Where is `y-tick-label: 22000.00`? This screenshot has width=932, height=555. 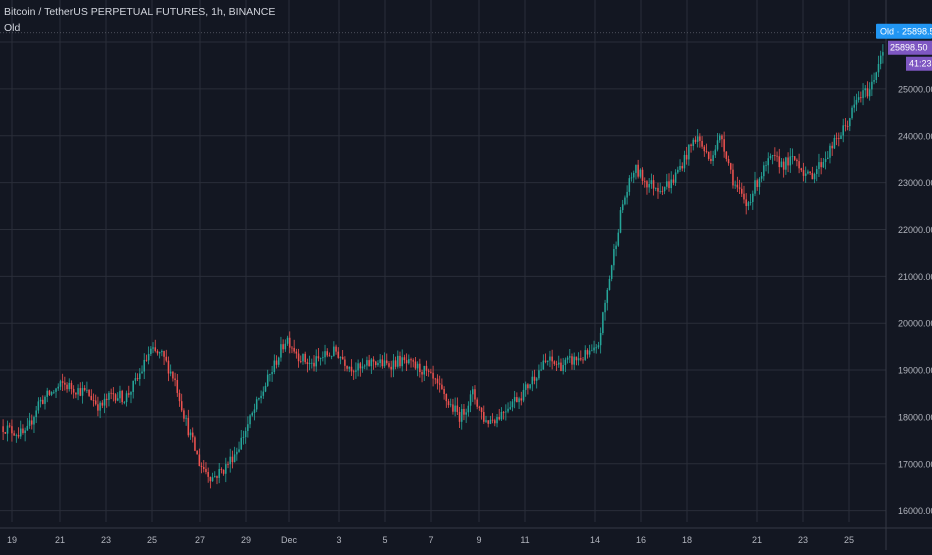
y-tick-label: 22000.00 is located at coordinates (915, 230).